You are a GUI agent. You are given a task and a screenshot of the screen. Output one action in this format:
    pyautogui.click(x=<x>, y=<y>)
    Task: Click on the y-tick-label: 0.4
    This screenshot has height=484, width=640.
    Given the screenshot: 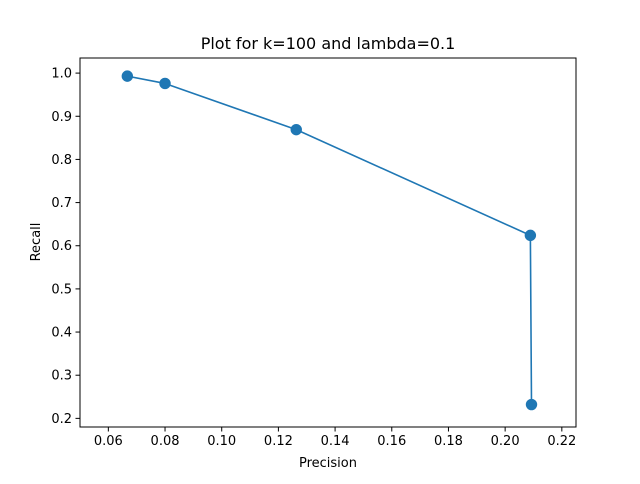 What is the action you would take?
    pyautogui.click(x=61, y=333)
    